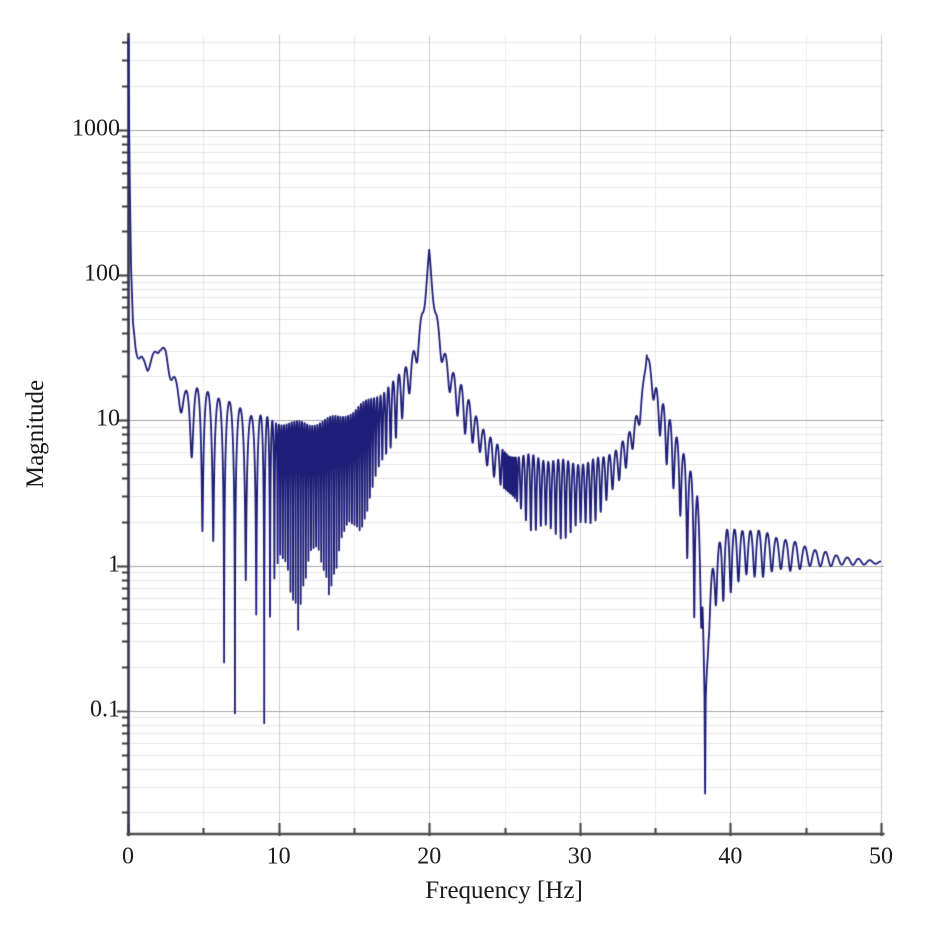 The width and height of the screenshot is (938, 942). Describe the element at coordinates (114, 564) in the screenshot. I see `y-tick-label-1: 1` at that location.